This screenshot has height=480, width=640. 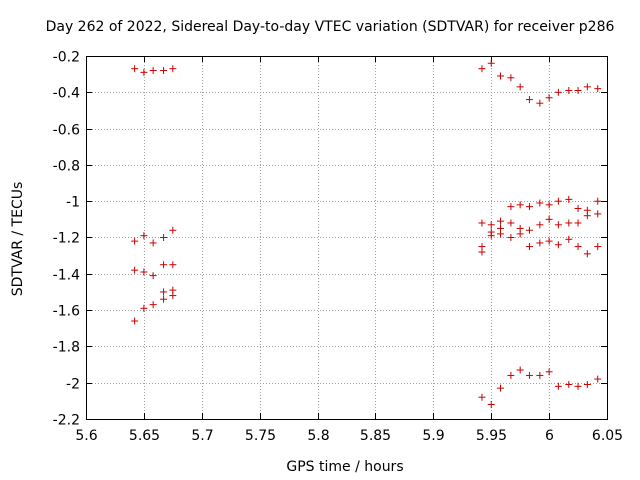 I want to click on y-tick-label: -1.4, so click(x=66, y=276).